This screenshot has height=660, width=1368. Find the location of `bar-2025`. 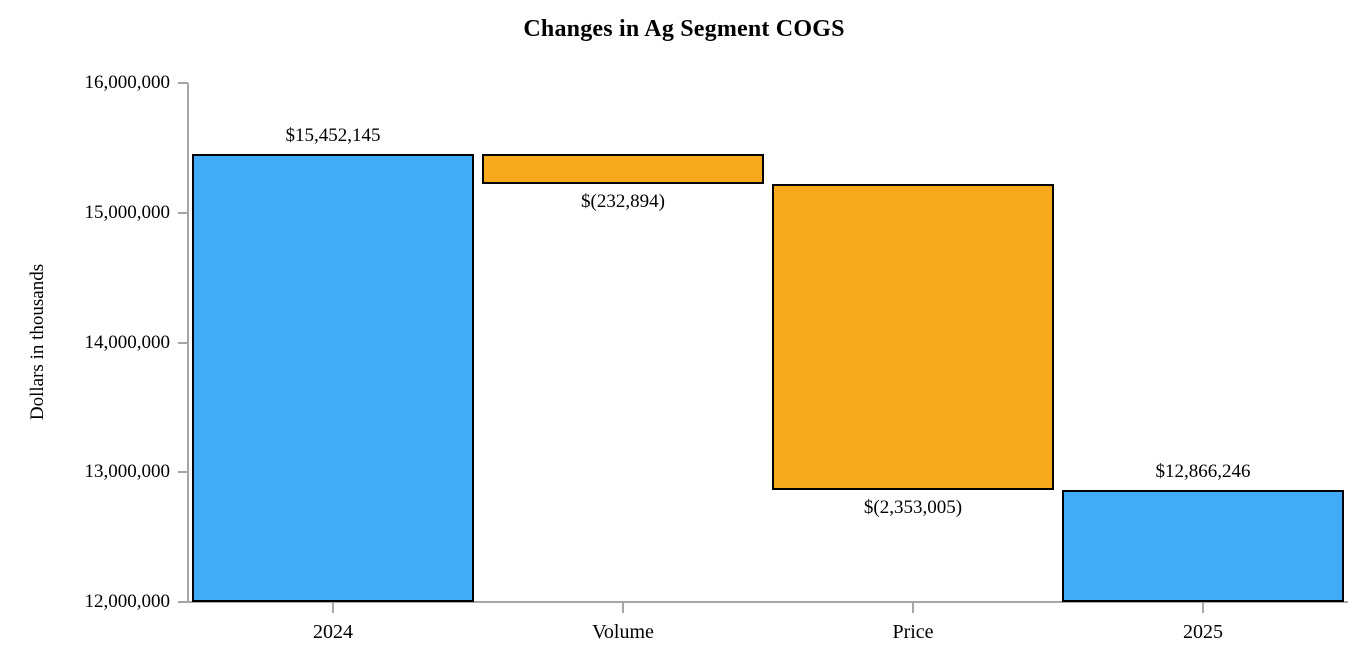

bar-2025 is located at coordinates (1203, 545).